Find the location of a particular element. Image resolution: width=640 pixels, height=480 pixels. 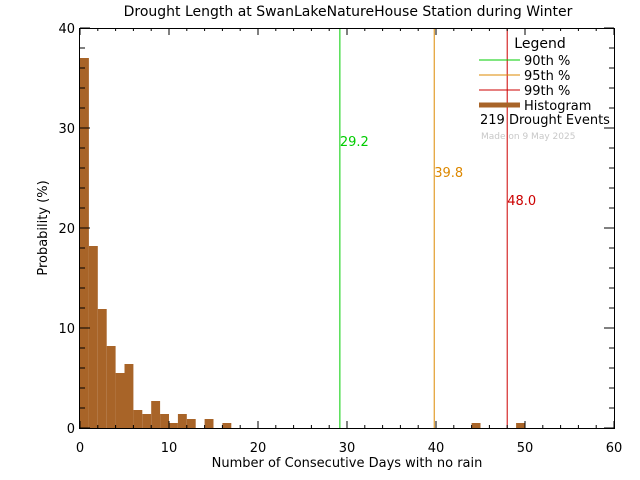

x-axis-label: Number of Consecutive Days with no rain is located at coordinates (347, 463).